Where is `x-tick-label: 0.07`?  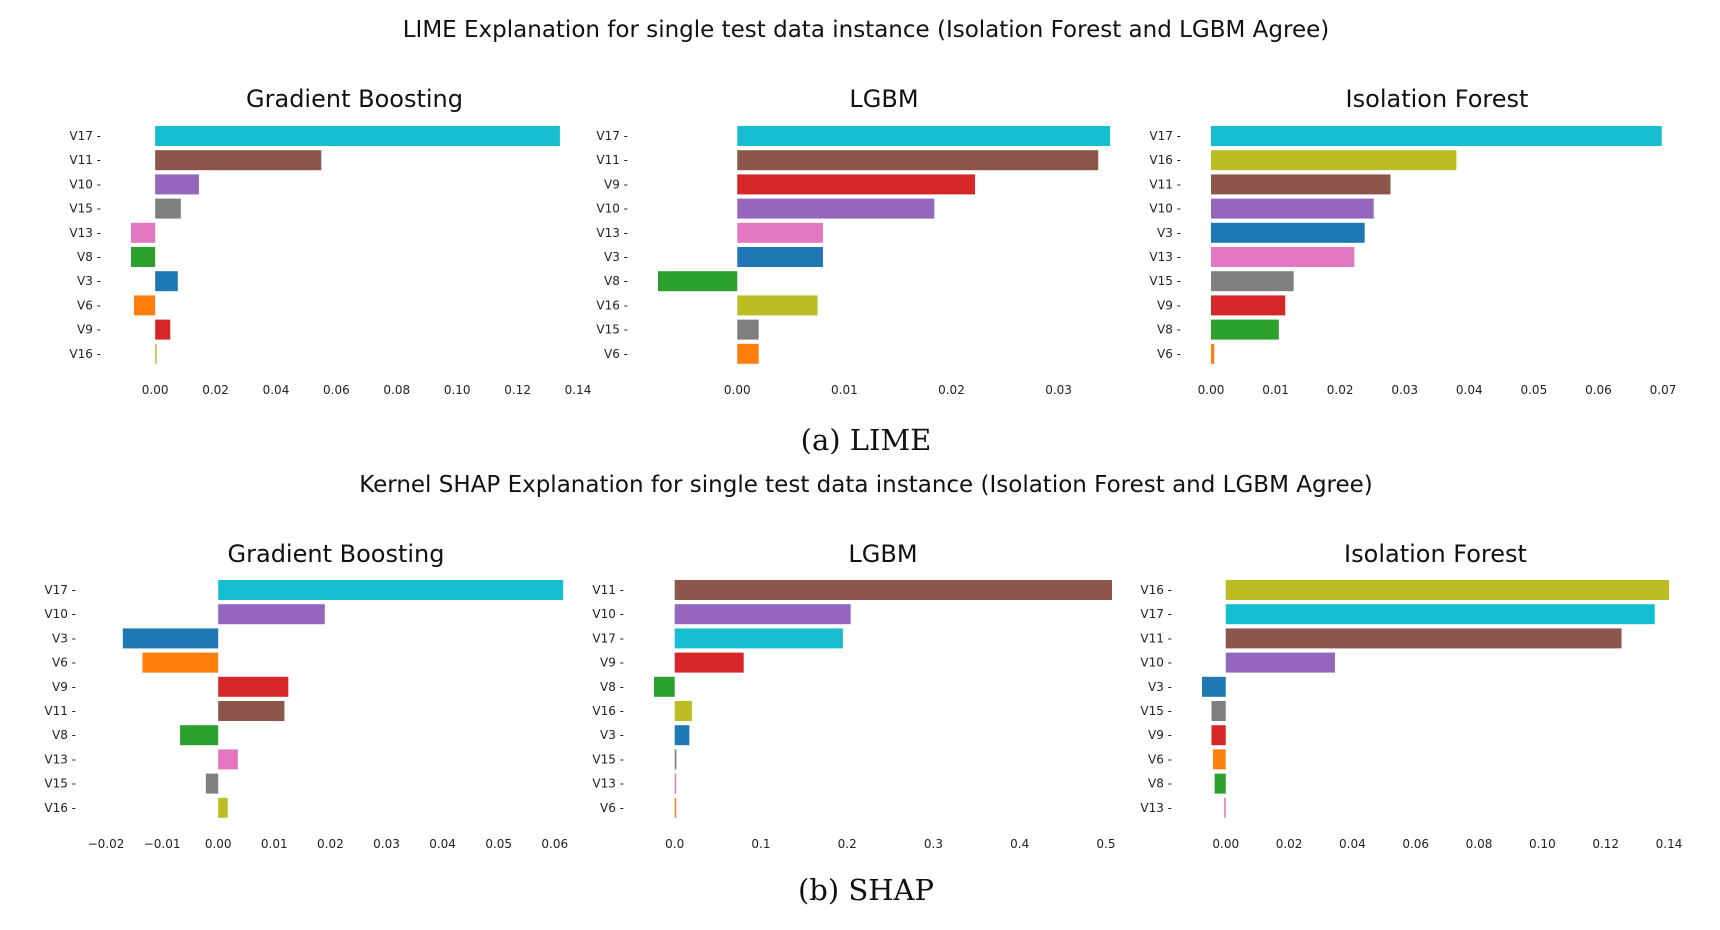
x-tick-label: 0.07 is located at coordinates (1663, 390).